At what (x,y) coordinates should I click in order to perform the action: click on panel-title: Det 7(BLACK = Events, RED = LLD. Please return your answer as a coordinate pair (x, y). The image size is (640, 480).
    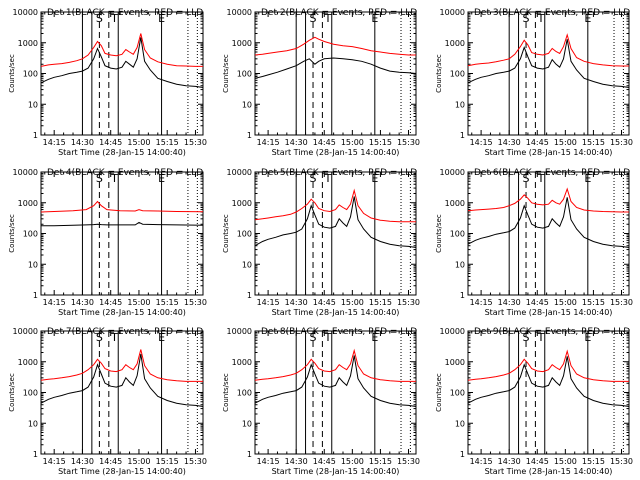
    Looking at the image, I should click on (125, 332).